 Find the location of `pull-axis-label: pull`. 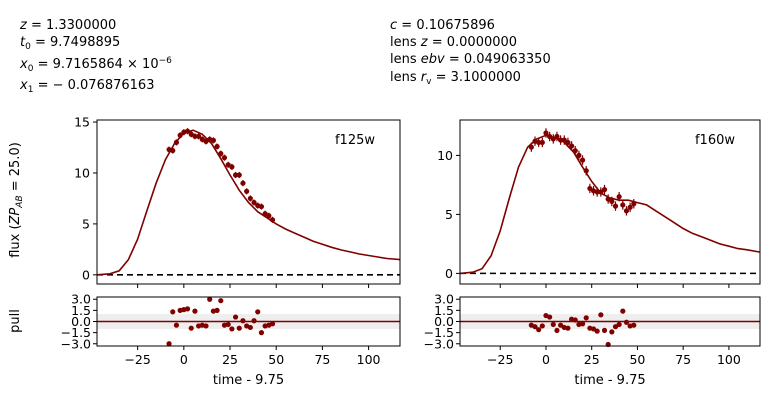

pull-axis-label: pull is located at coordinates (15, 321).